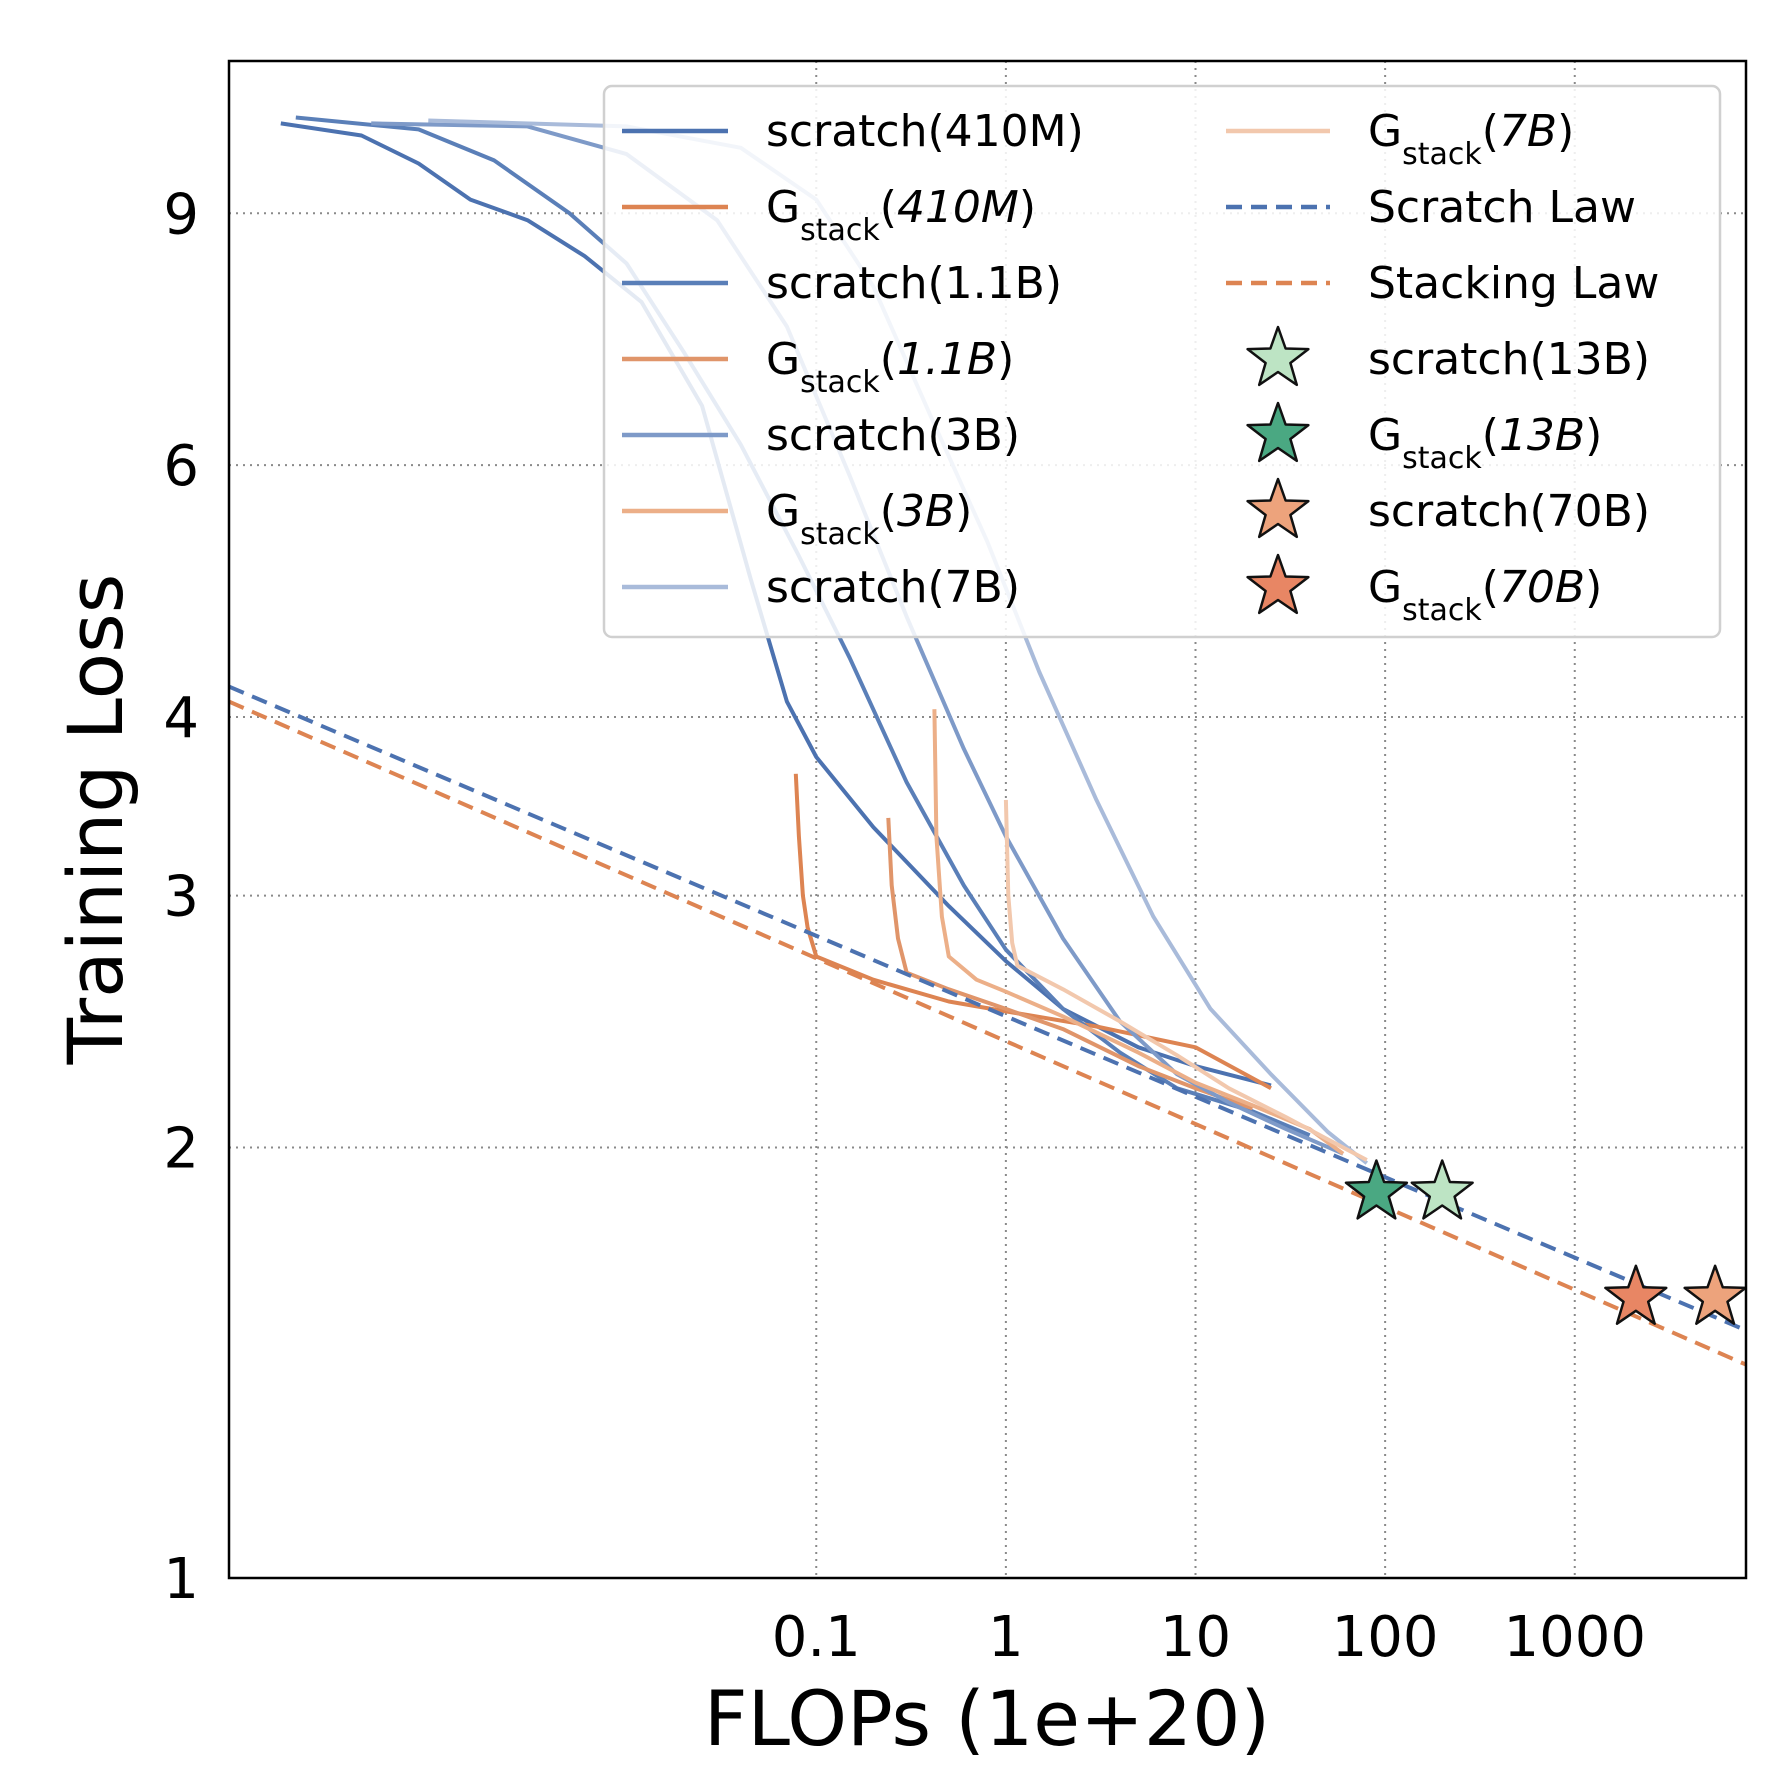 The height and width of the screenshot is (1784, 1778). I want to click on legend-entry: scratch(70B), so click(1448, 508).